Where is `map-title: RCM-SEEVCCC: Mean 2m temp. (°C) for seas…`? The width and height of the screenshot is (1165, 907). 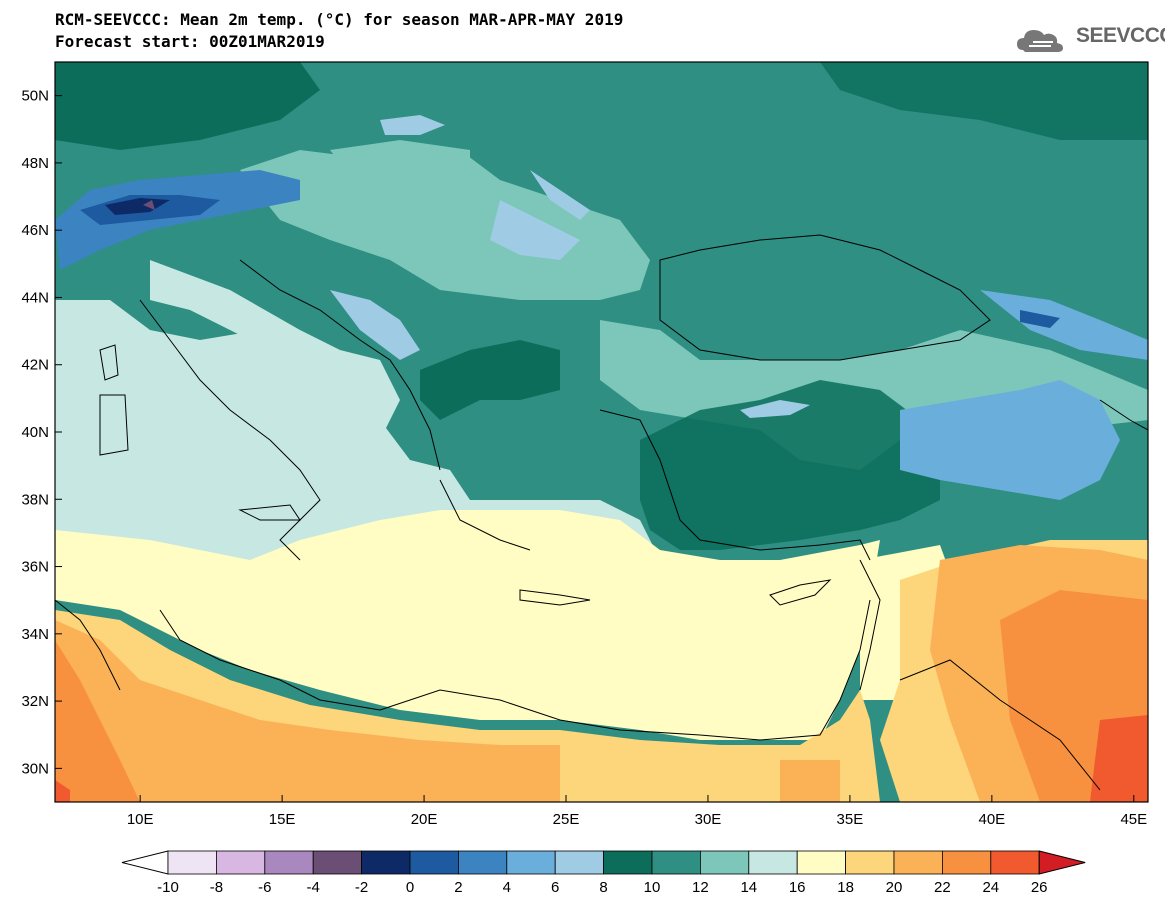 map-title: RCM-SEEVCCC: Mean 2m temp. (°C) for seas… is located at coordinates (339, 19).